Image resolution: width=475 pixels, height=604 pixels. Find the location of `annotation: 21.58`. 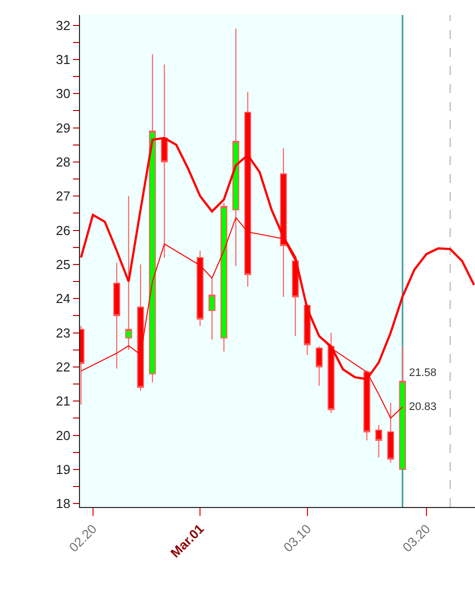

annotation: 21.58 is located at coordinates (423, 373).